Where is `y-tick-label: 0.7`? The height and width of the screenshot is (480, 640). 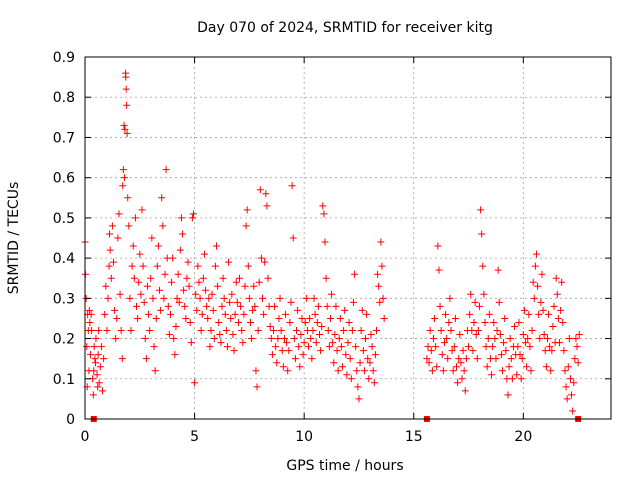 y-tick-label: 0.7 is located at coordinates (64, 138).